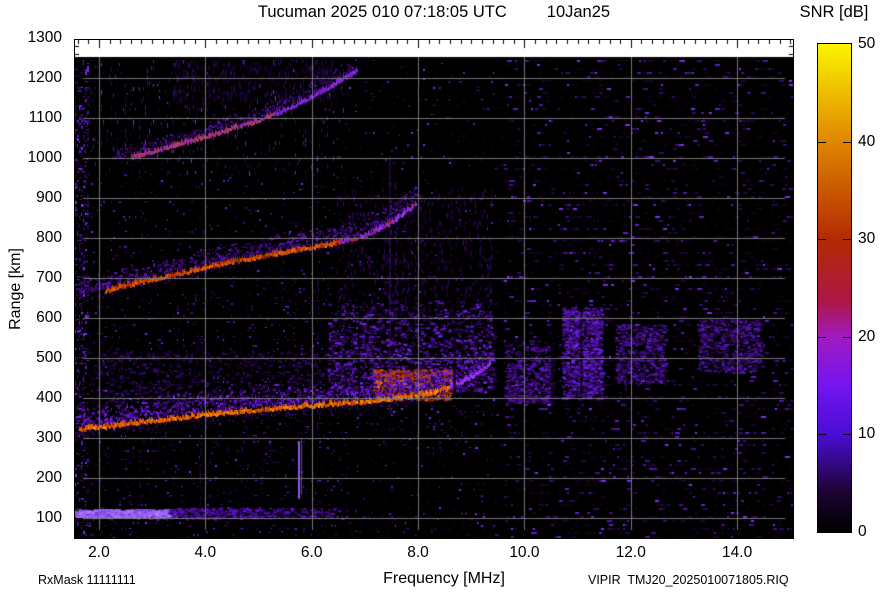 The width and height of the screenshot is (884, 595). I want to click on x-tick-label: 4.0, so click(205, 552).